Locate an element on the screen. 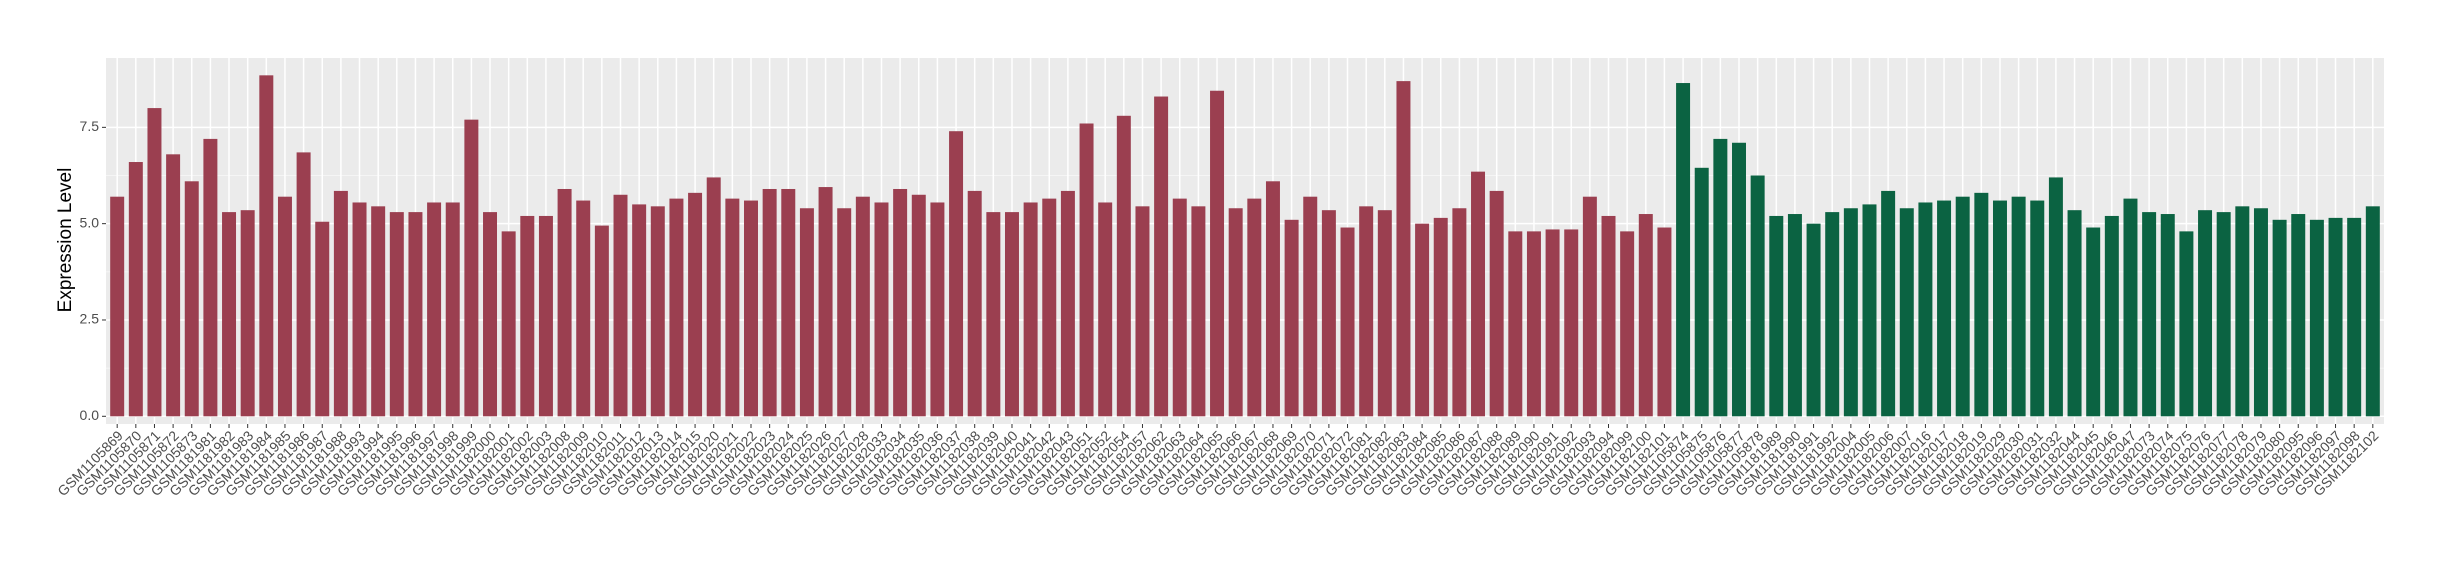 This screenshot has height=585, width=2440. y-axis-title: Expression Level is located at coordinates (65, 240).